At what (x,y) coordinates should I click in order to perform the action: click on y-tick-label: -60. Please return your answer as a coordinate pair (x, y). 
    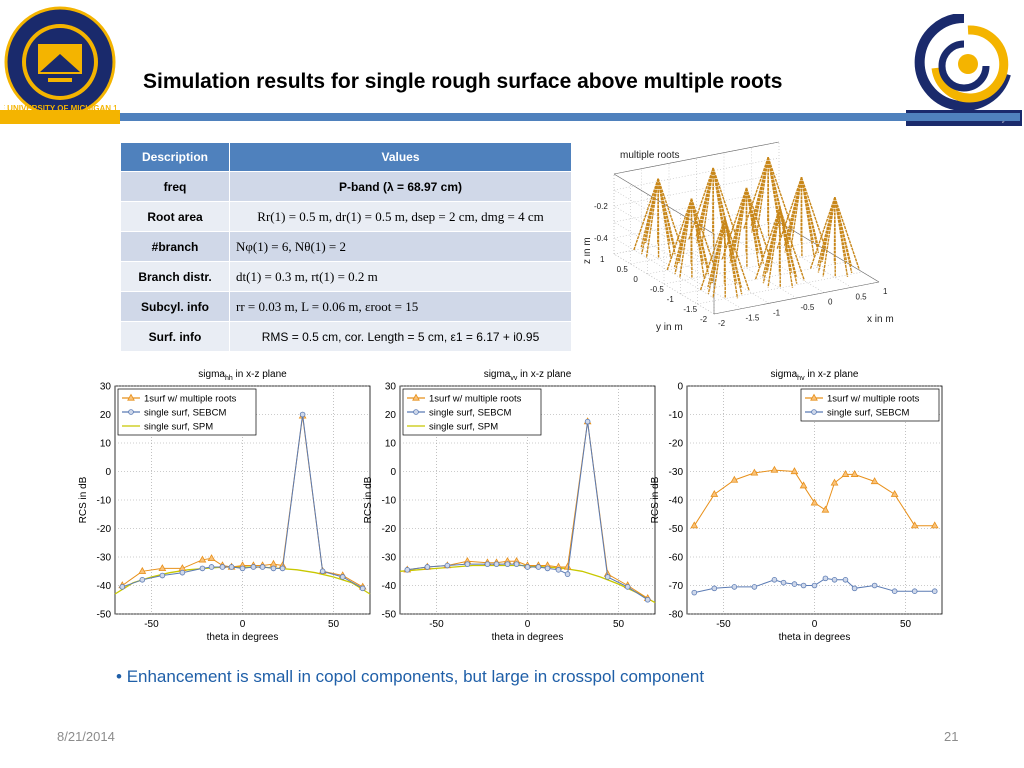
    Looking at the image, I should click on (676, 558).